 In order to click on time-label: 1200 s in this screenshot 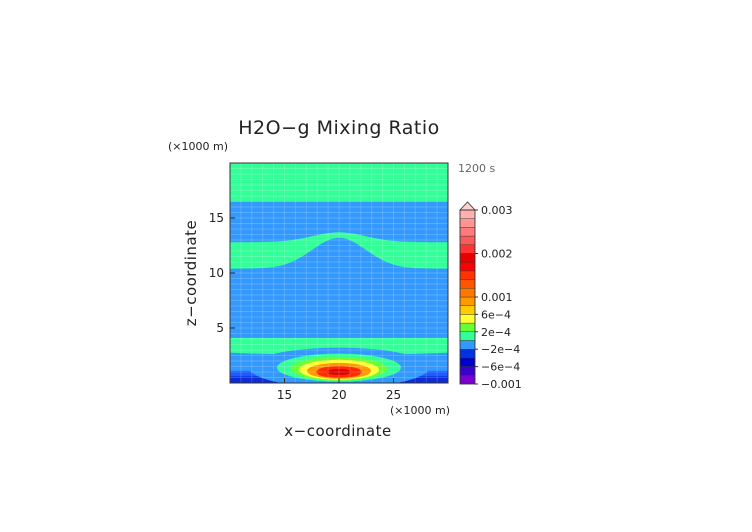, I will do `click(476, 168)`.